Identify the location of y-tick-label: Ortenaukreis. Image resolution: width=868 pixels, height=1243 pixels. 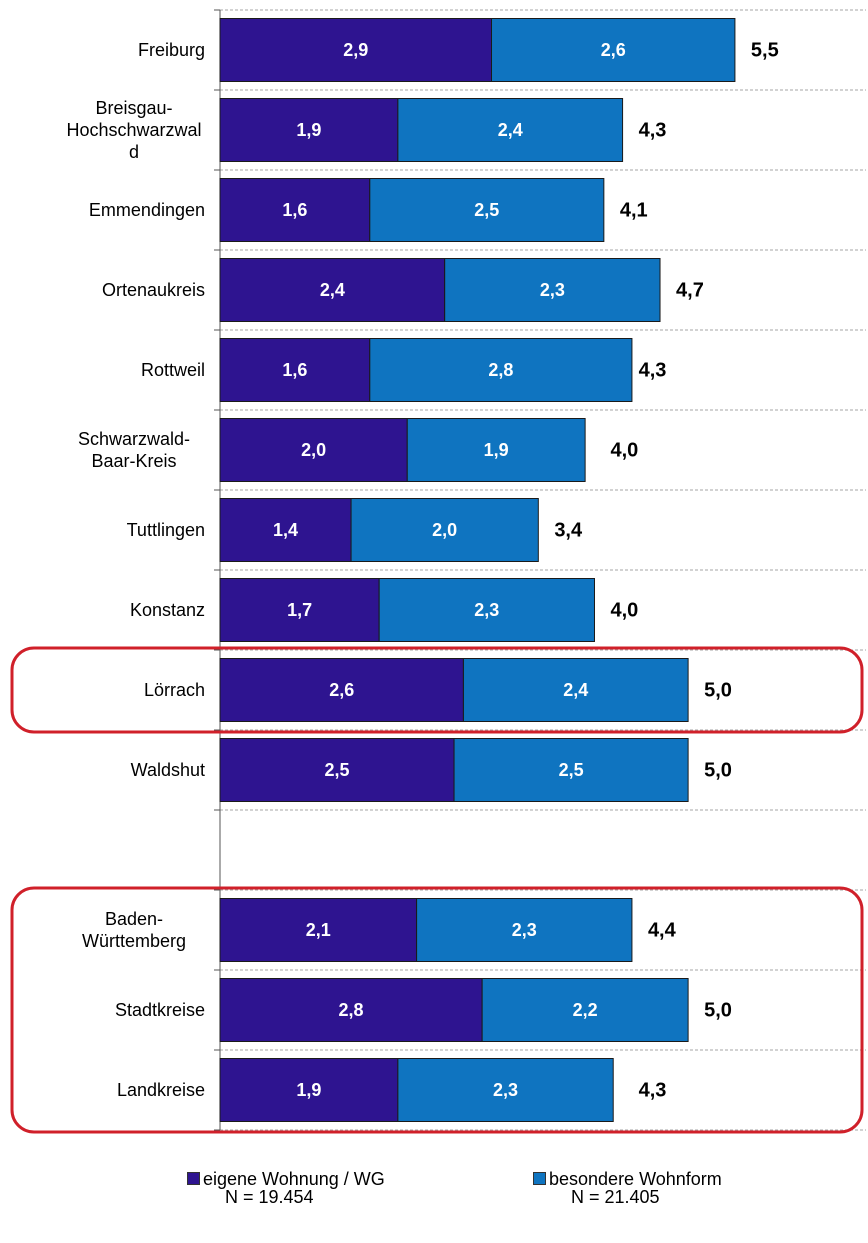
(102, 290).